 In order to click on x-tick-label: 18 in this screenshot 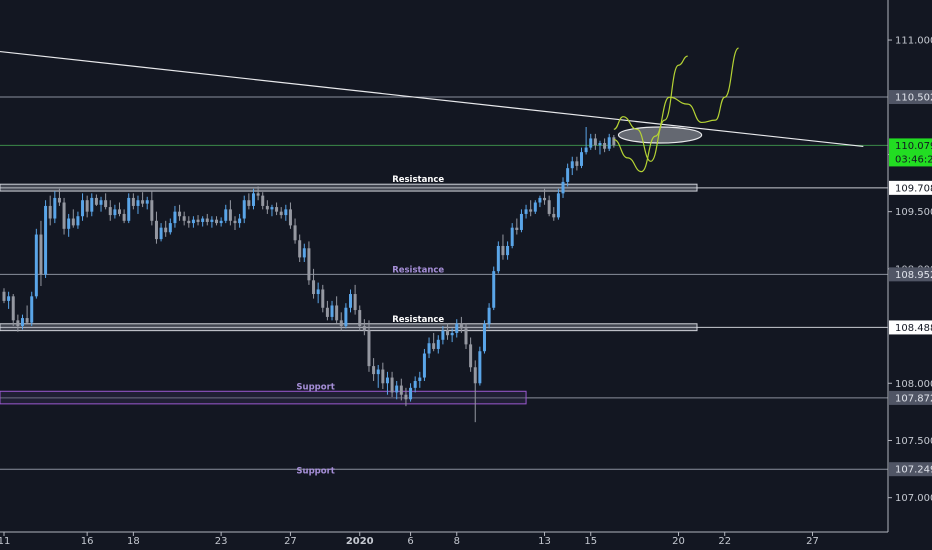, I will do `click(133, 541)`.